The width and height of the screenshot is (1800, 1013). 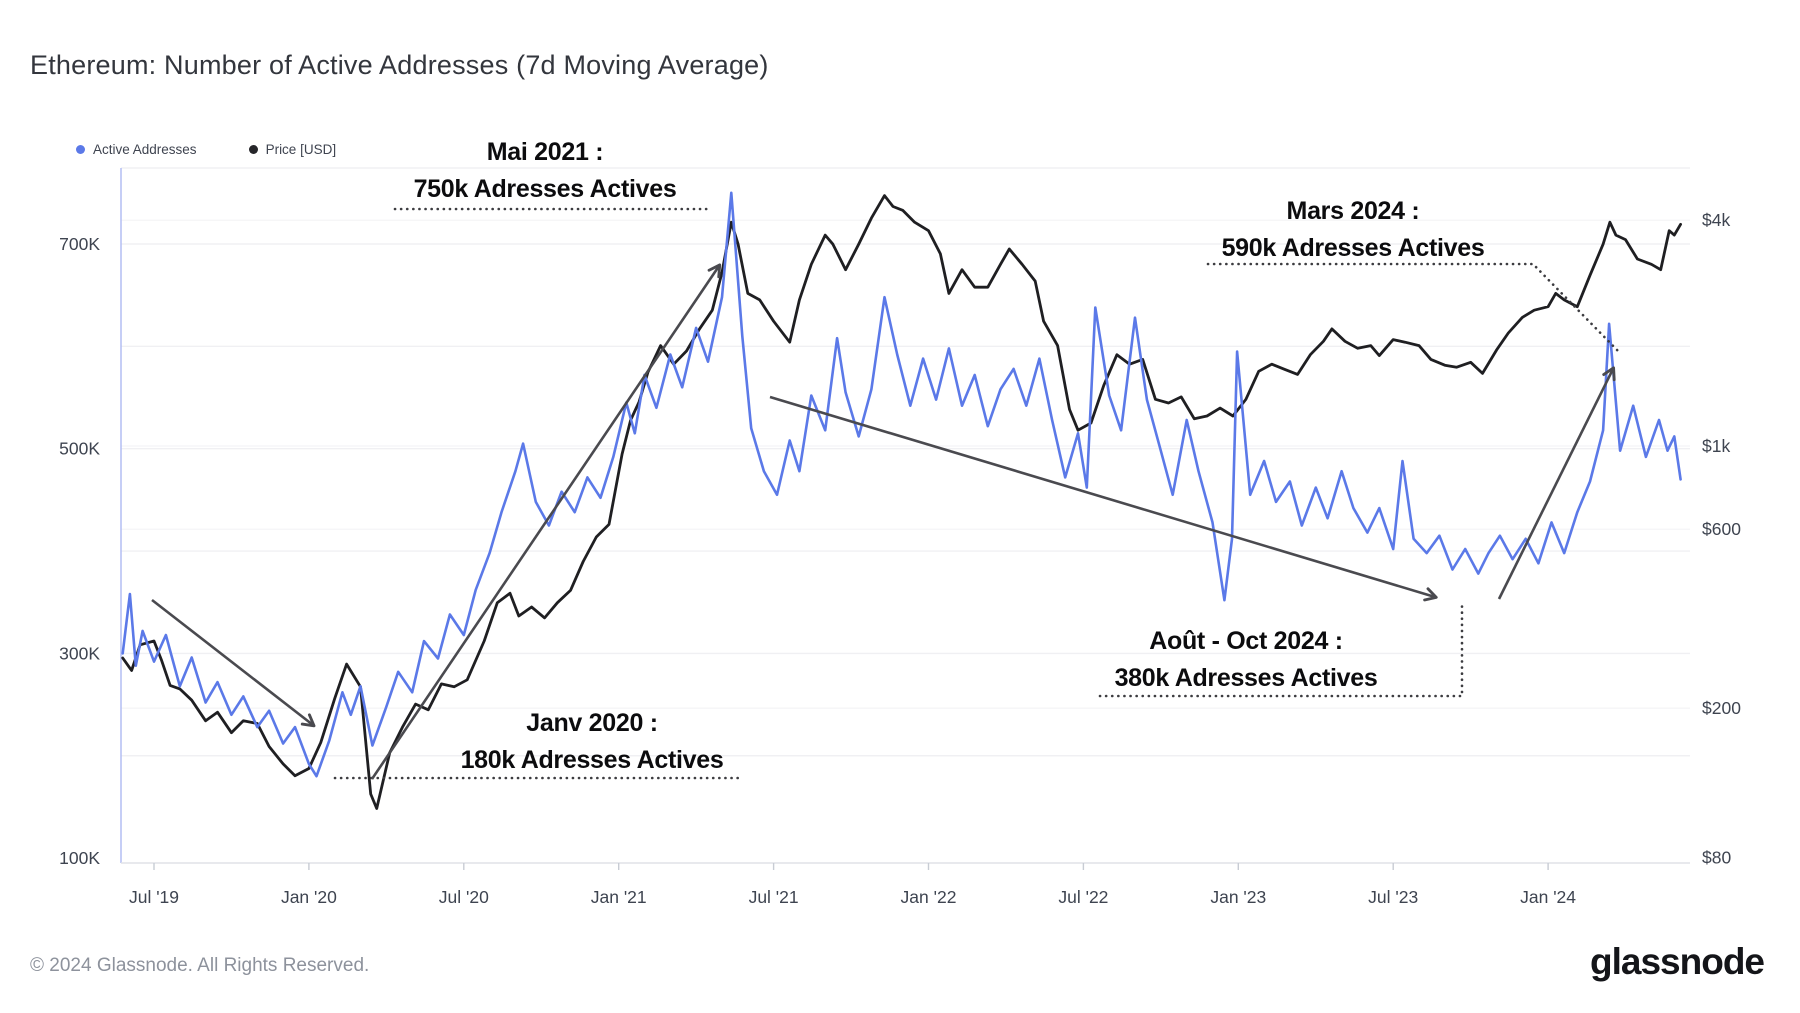 What do you see at coordinates (79, 244) in the screenshot?
I see `y-left-label-0: 700K` at bounding box center [79, 244].